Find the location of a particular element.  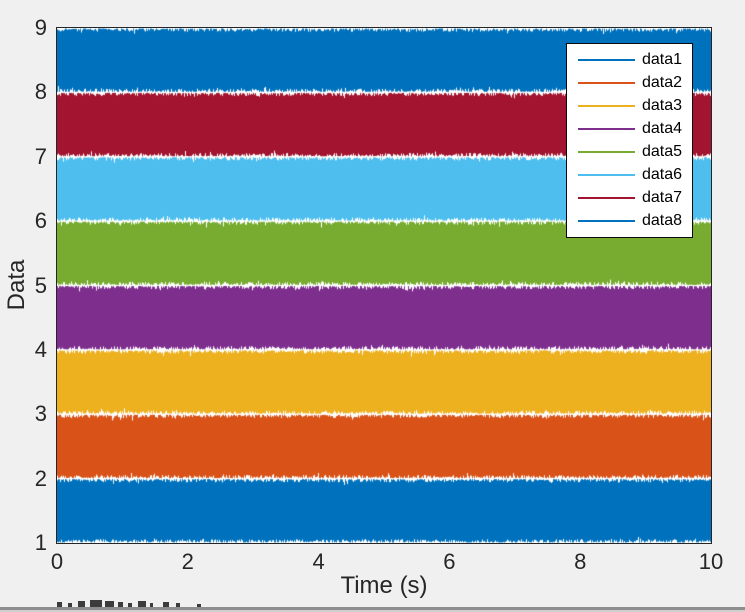

x-tick-label: 8 is located at coordinates (580, 561).